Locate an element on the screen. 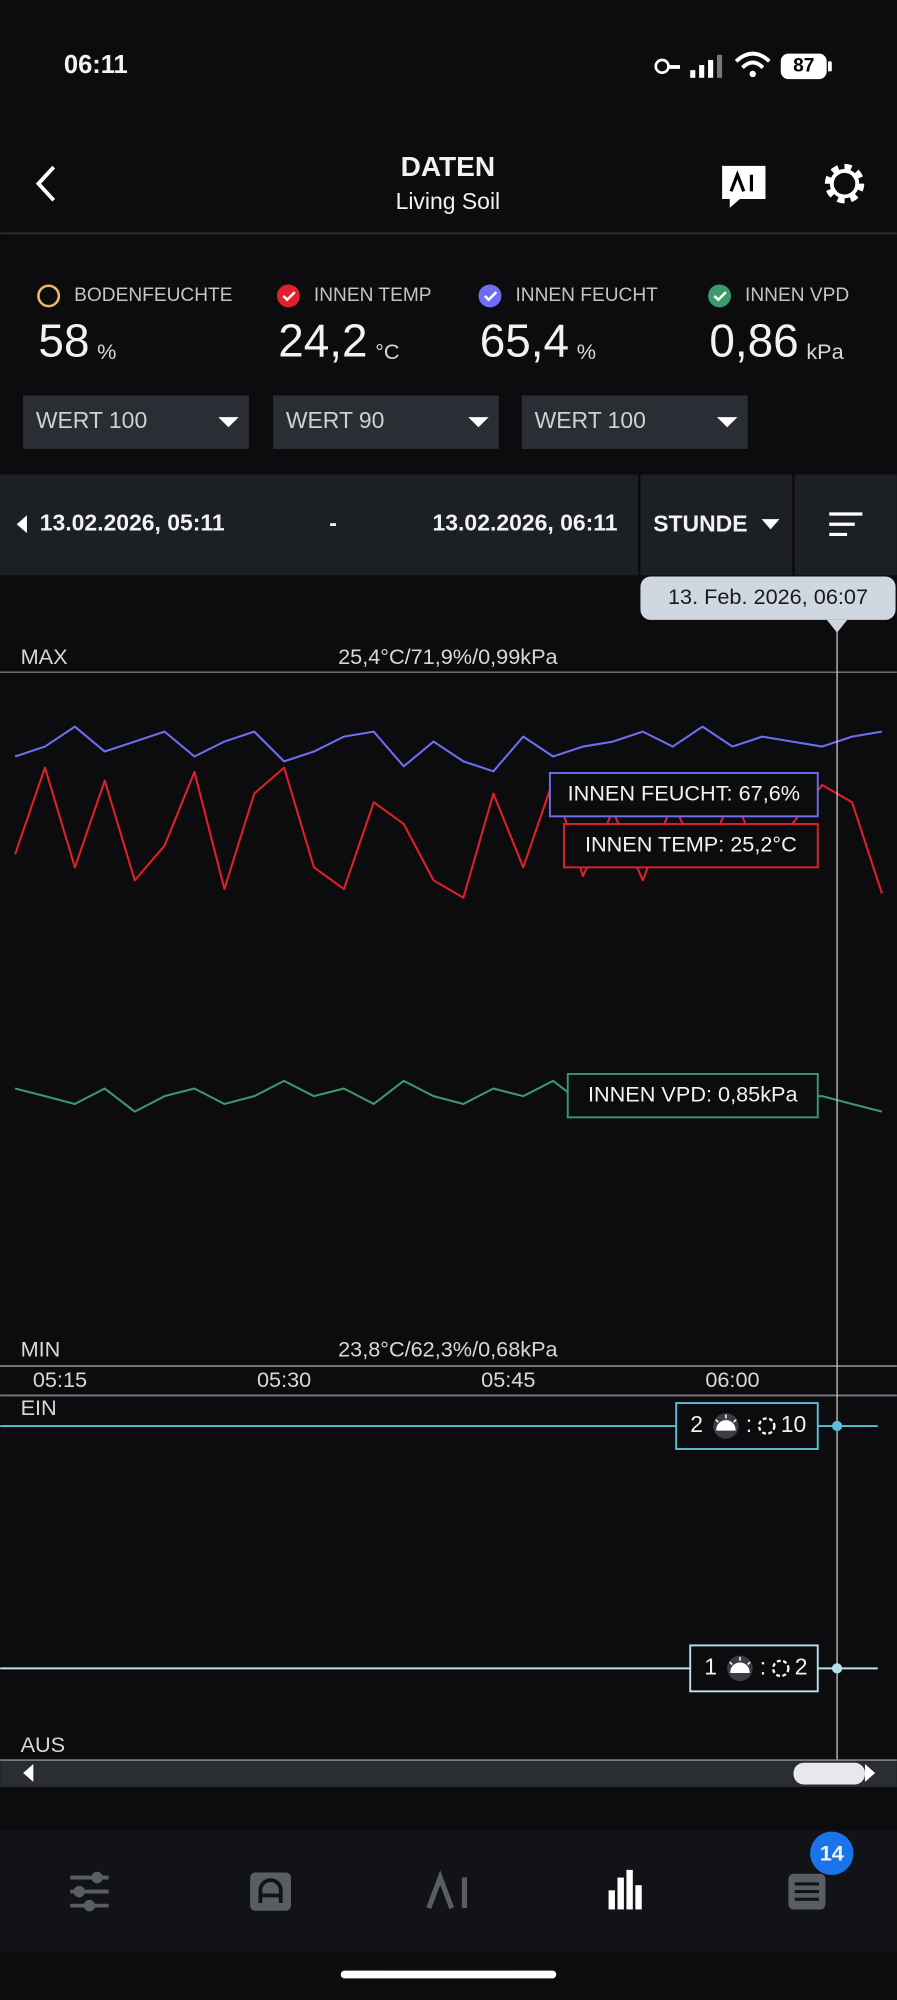  min-values: 23,8°C/62,3%/0,68kPa is located at coordinates (448, 1348).